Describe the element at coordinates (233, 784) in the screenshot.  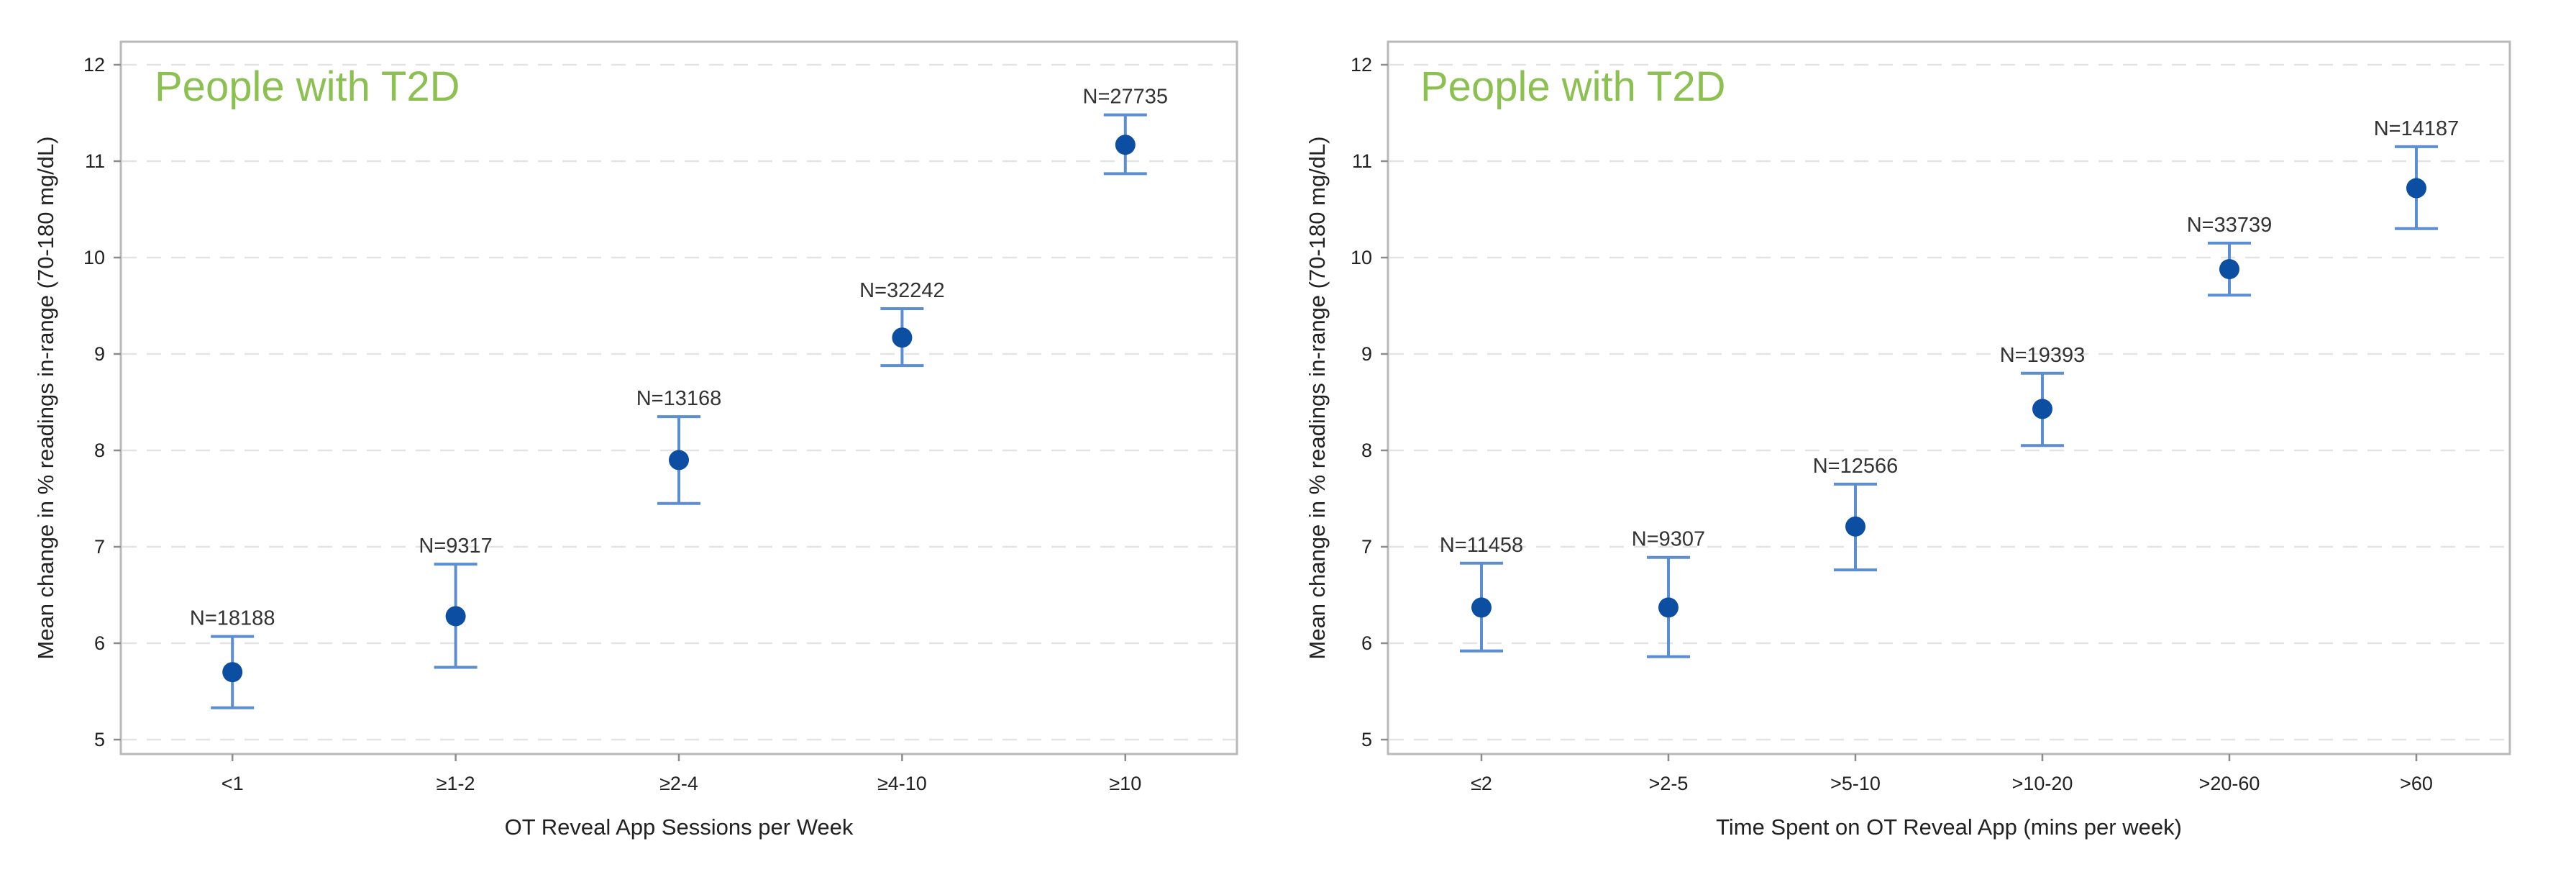
I see `x-tick-label: <1` at that location.